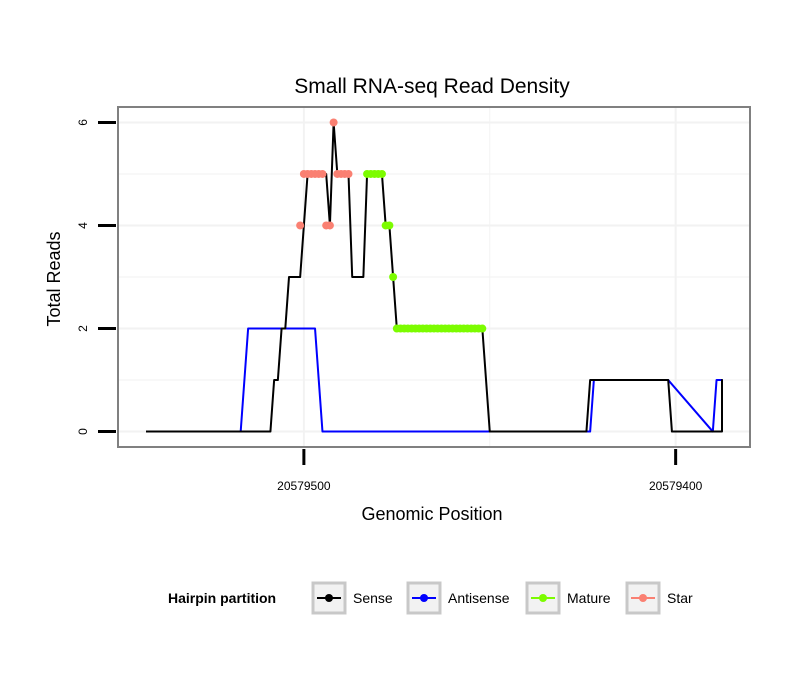  What do you see at coordinates (676, 486) in the screenshot?
I see `x-tick-label: 20579400` at bounding box center [676, 486].